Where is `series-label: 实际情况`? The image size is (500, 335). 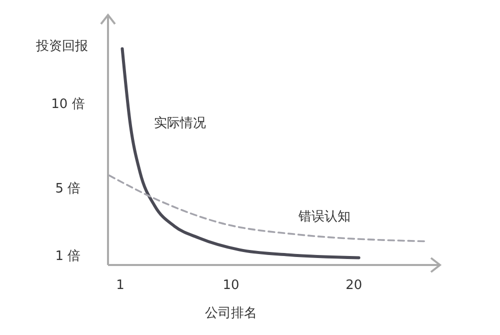
series-label: 实际情况 is located at coordinates (180, 124).